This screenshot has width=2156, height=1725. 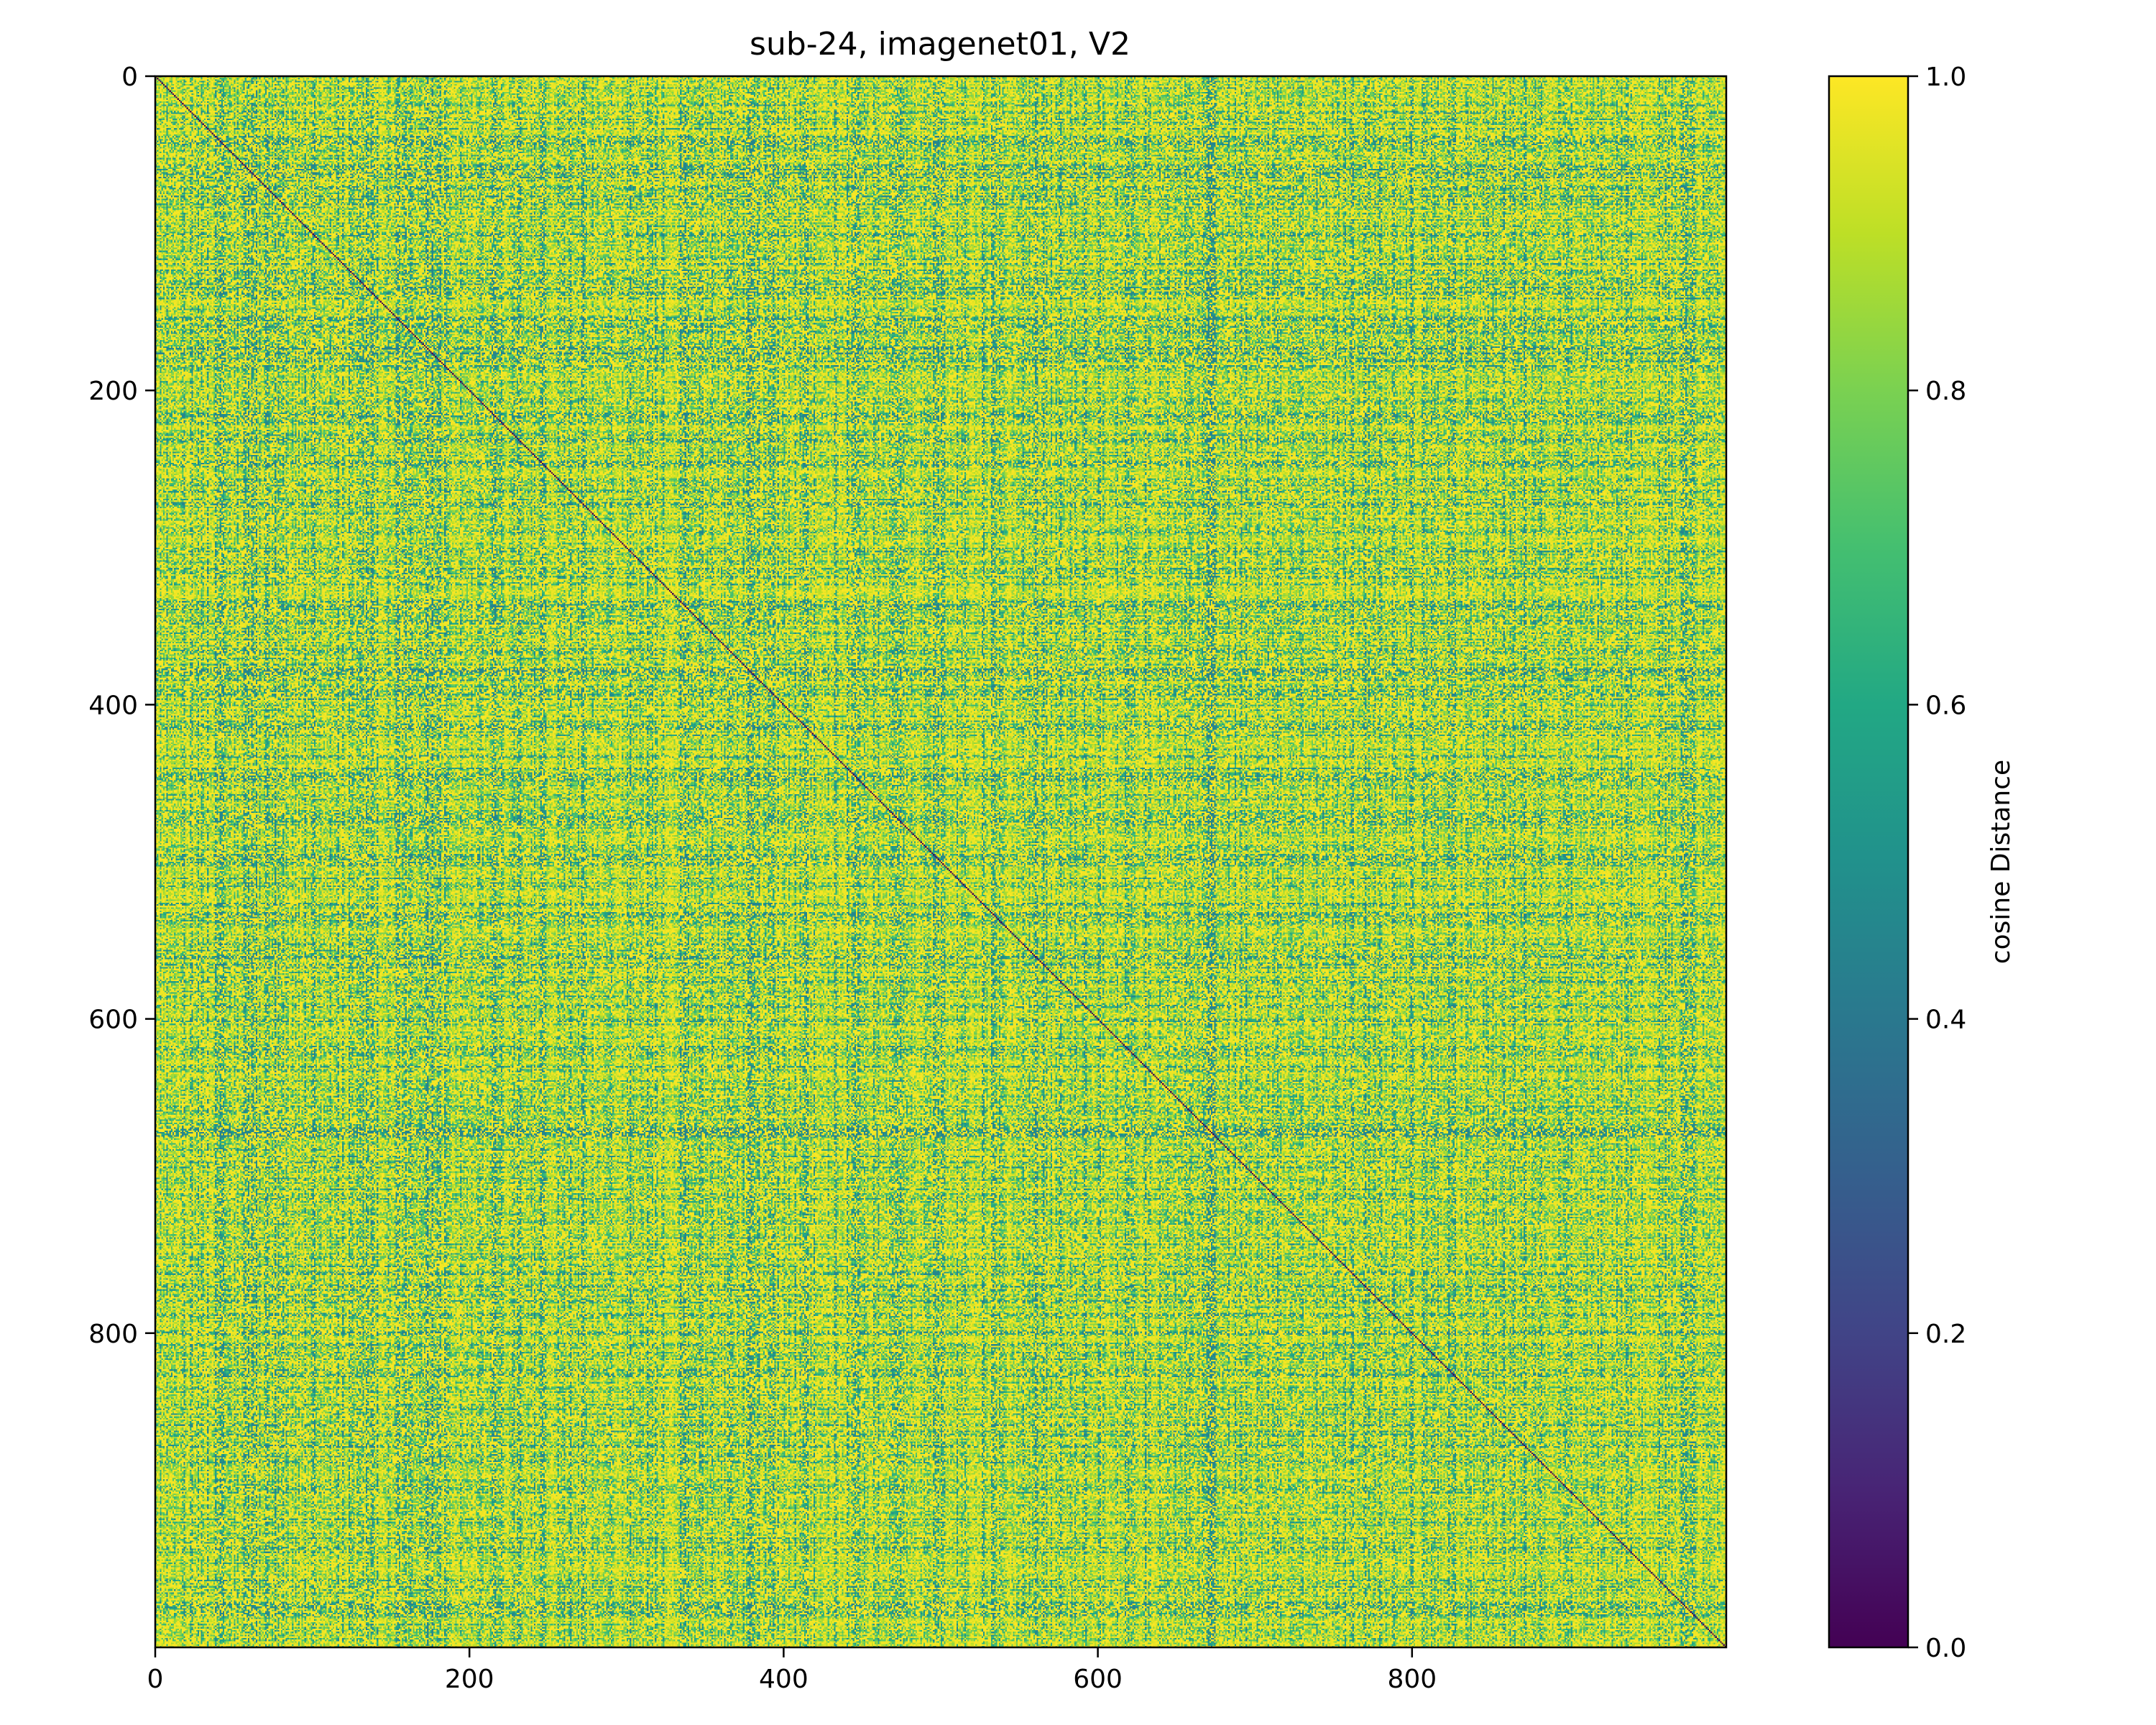 I want to click on x-tick-label: 400, so click(x=784, y=1679).